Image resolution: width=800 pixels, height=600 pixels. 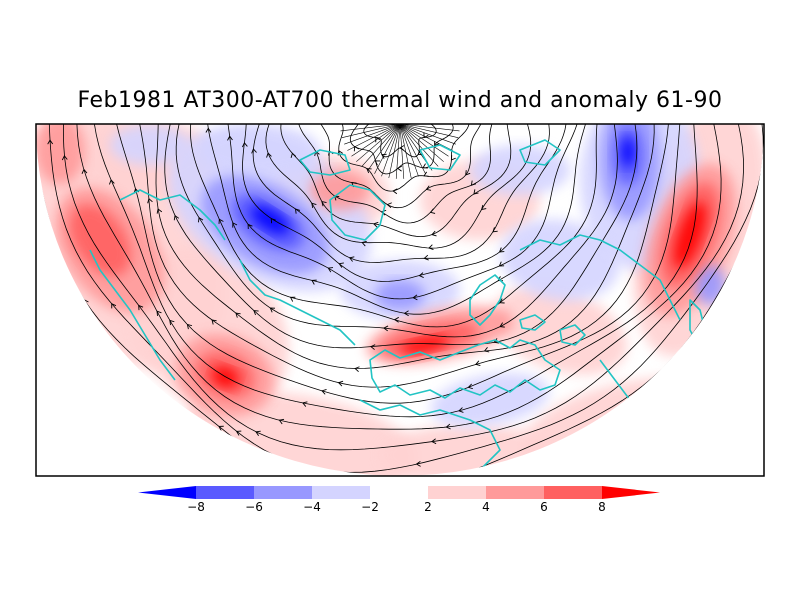 What do you see at coordinates (486, 507) in the screenshot?
I see `colorbar-tick-label: 4` at bounding box center [486, 507].